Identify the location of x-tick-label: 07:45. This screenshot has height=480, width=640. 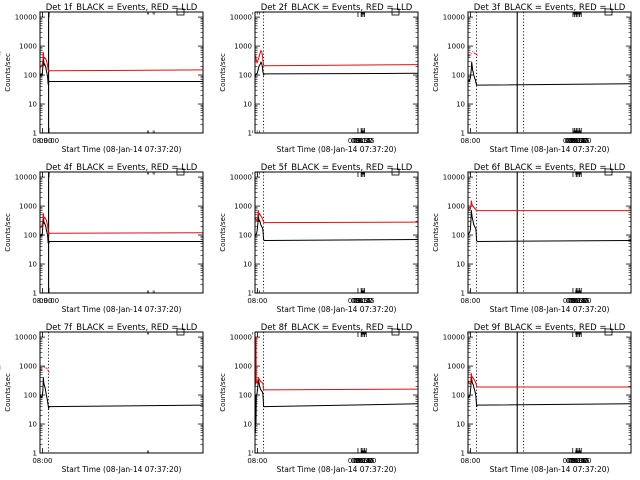
(573, 141).